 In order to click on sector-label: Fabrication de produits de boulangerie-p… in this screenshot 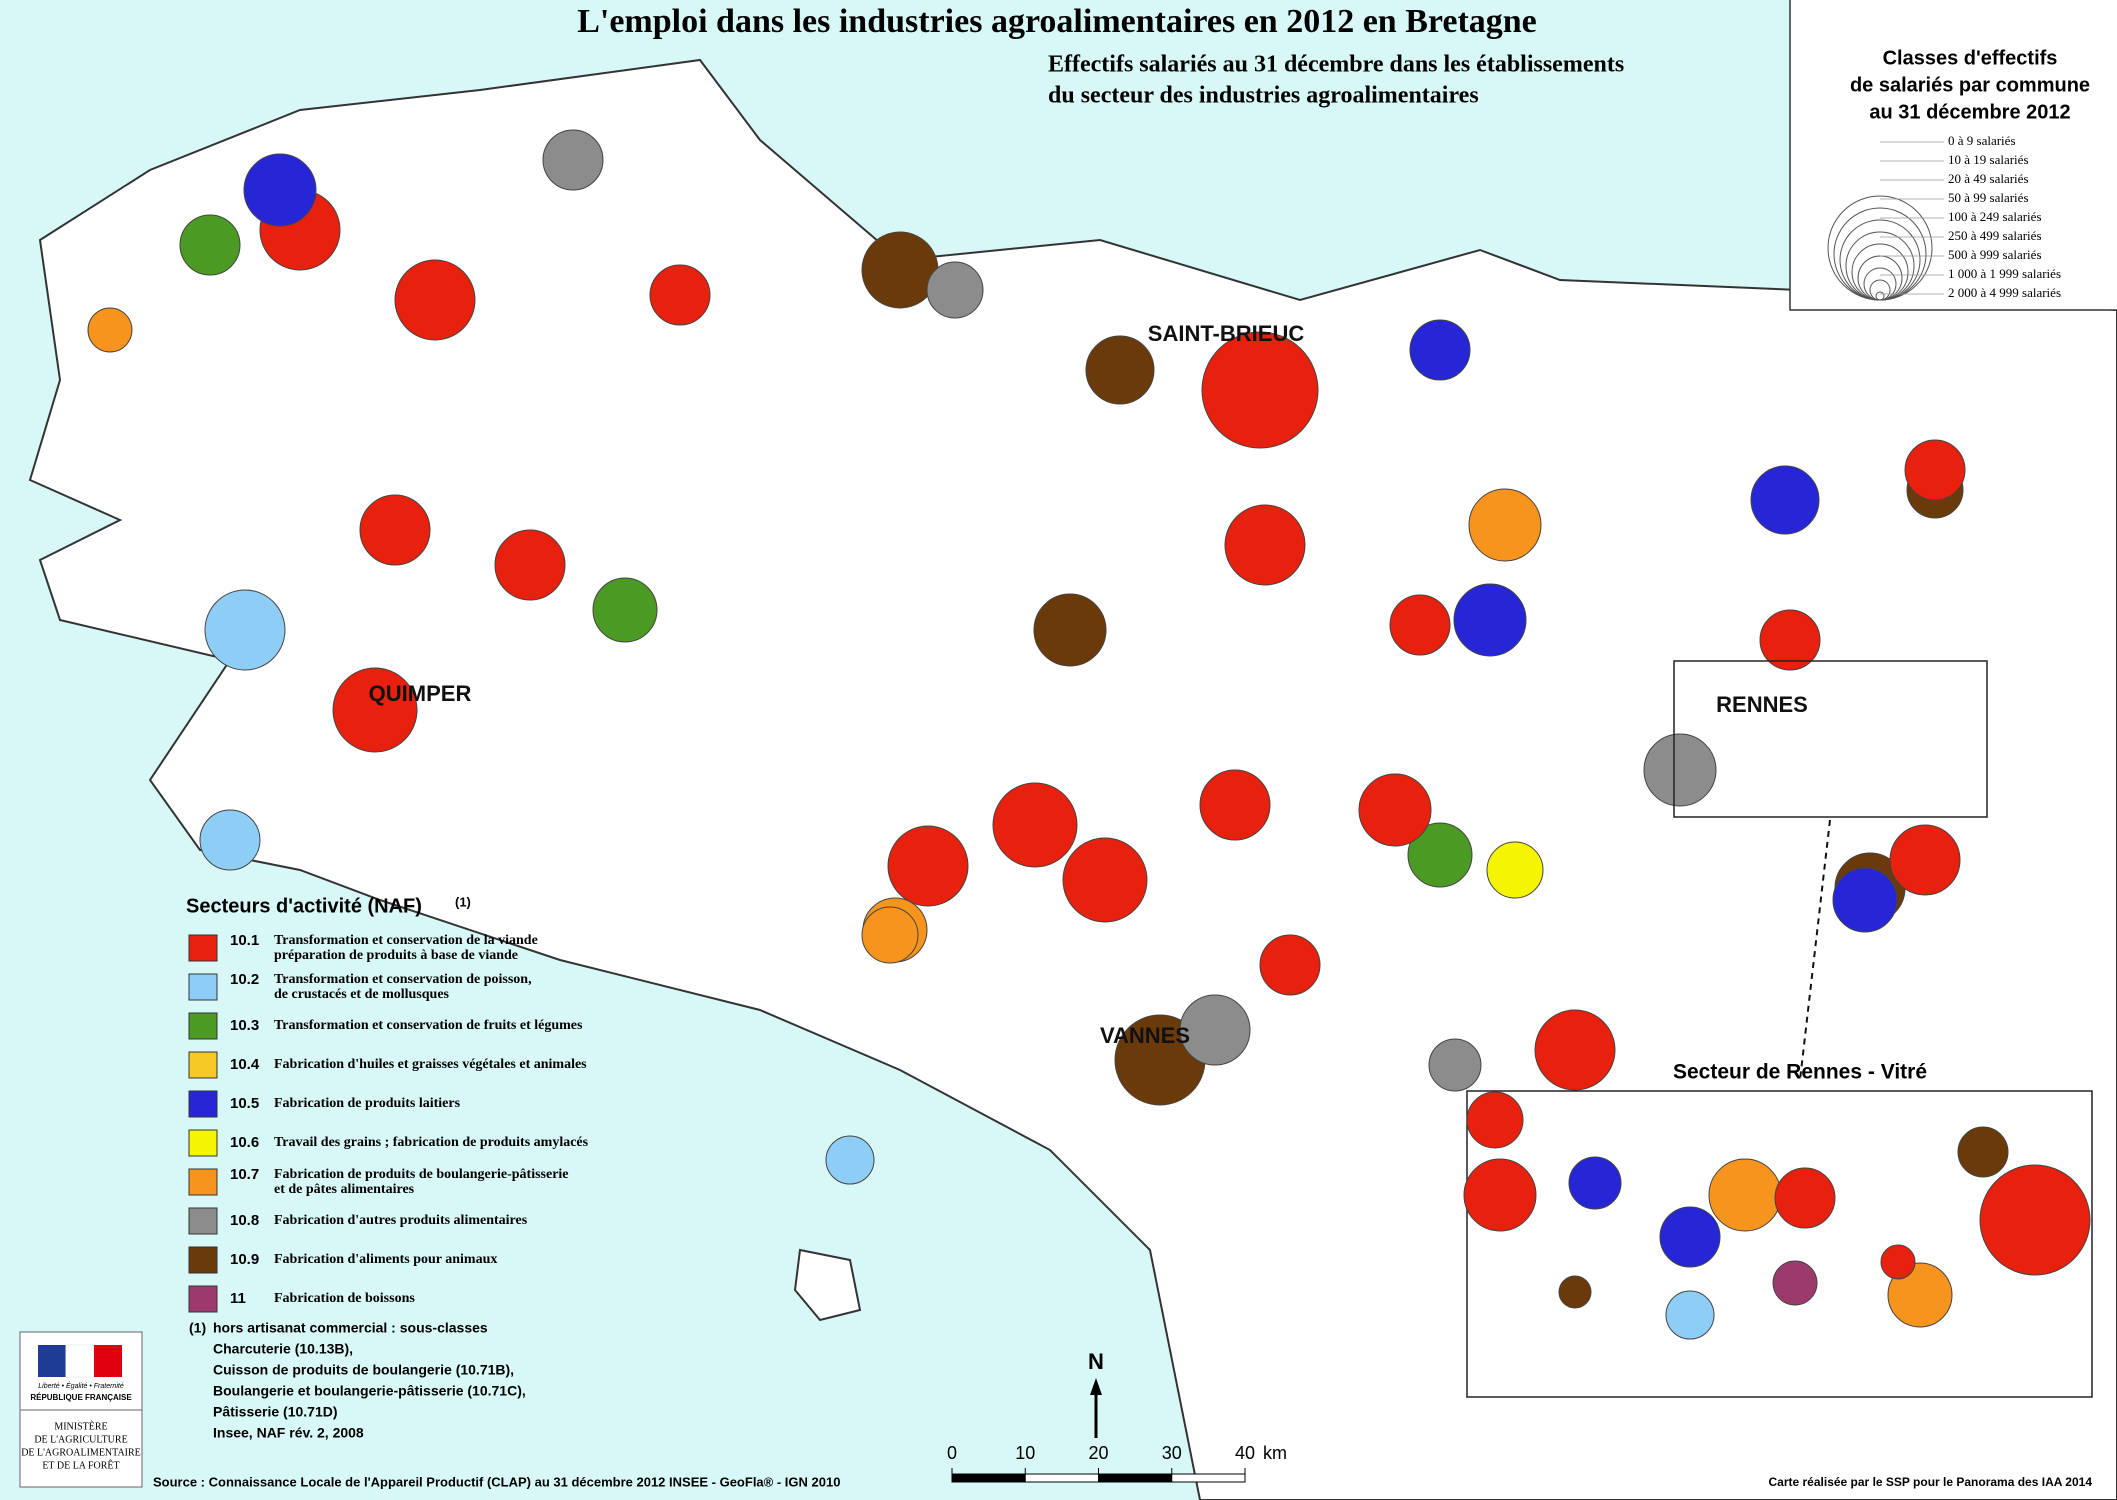, I will do `click(421, 1174)`.